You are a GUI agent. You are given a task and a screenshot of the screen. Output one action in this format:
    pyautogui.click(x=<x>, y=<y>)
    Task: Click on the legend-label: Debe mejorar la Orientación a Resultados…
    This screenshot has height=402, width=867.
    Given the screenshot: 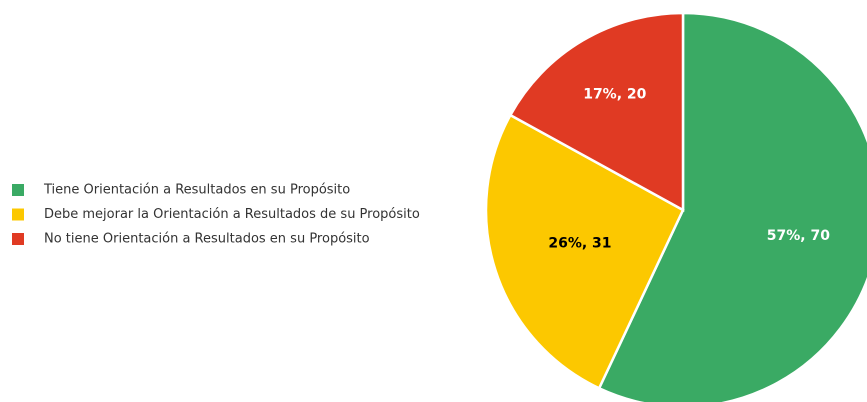 What is the action you would take?
    pyautogui.click(x=232, y=214)
    